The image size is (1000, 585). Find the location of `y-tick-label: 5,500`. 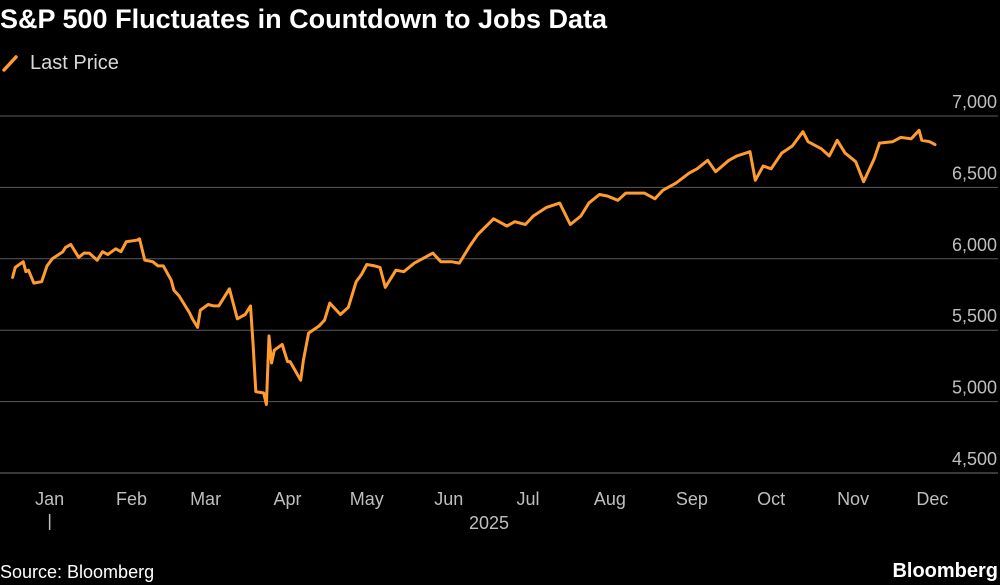

y-tick-label: 5,500 is located at coordinates (974, 316).